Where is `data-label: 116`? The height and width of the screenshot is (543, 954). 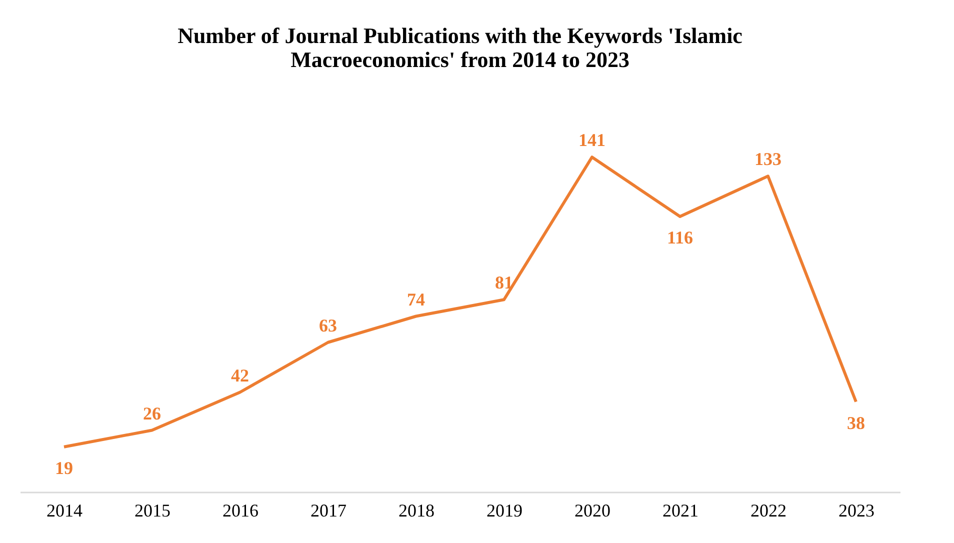
data-label: 116 is located at coordinates (680, 238).